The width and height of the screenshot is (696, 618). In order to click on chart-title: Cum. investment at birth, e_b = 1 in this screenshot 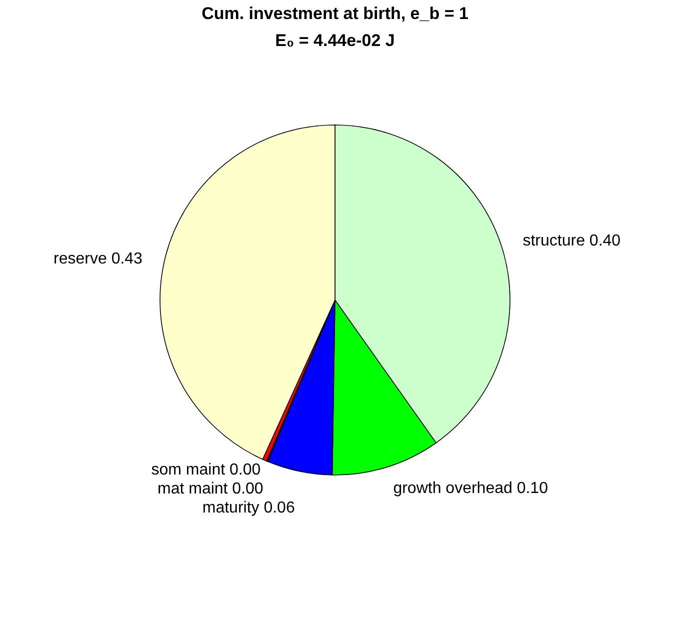, I will do `click(335, 13)`.